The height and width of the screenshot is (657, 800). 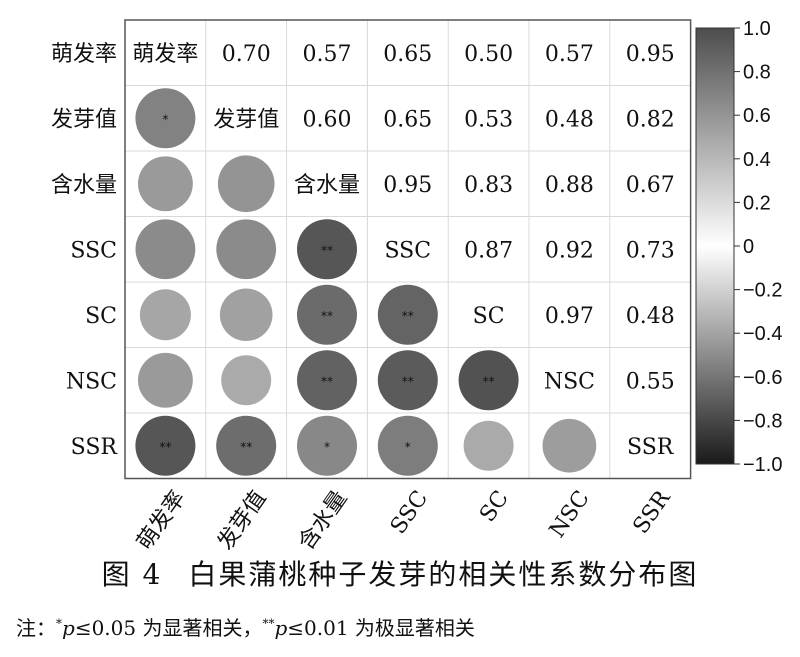 What do you see at coordinates (36, 628) in the screenshot?
I see `note-prefix: 注：` at bounding box center [36, 628].